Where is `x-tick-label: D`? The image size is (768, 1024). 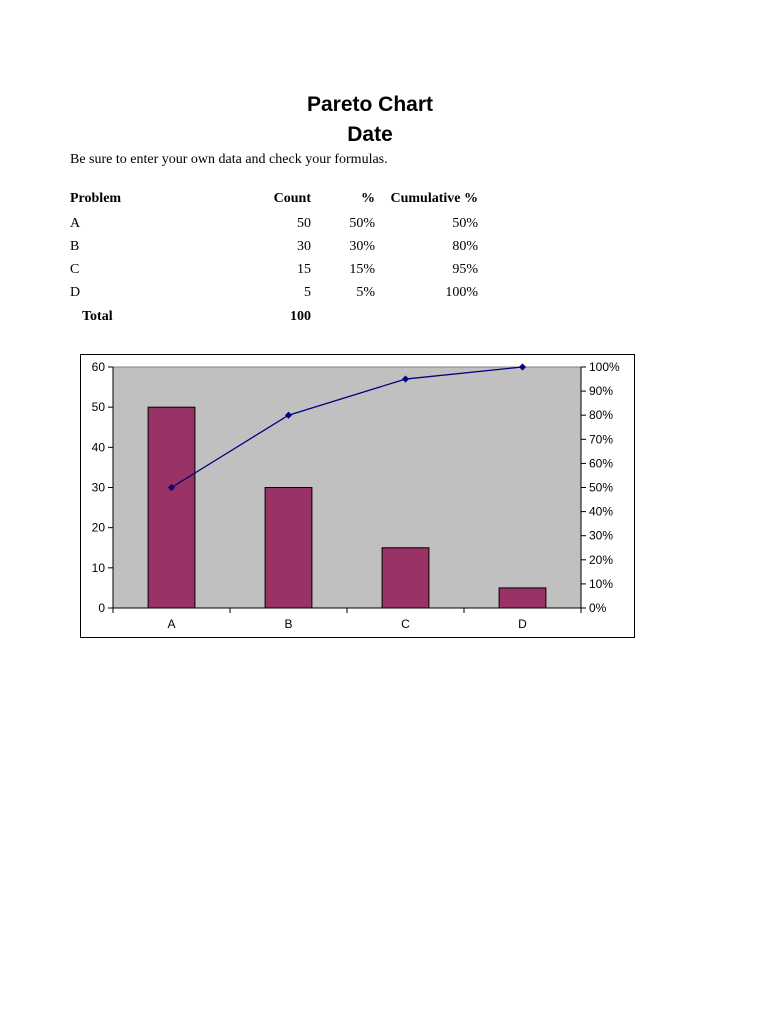 x-tick-label: D is located at coordinates (522, 624).